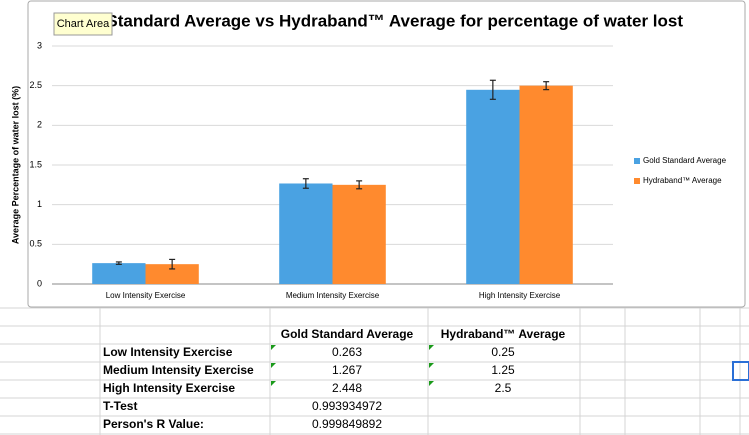 The width and height of the screenshot is (749, 435). I want to click on column-header: Gold Standard Average, so click(347, 334).